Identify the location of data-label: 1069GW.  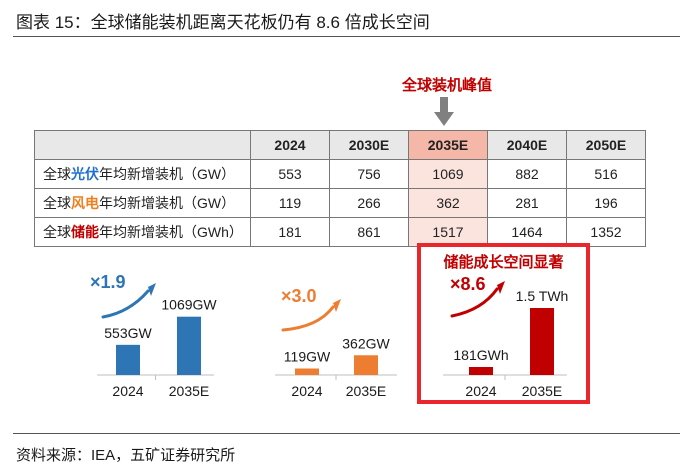
(189, 305).